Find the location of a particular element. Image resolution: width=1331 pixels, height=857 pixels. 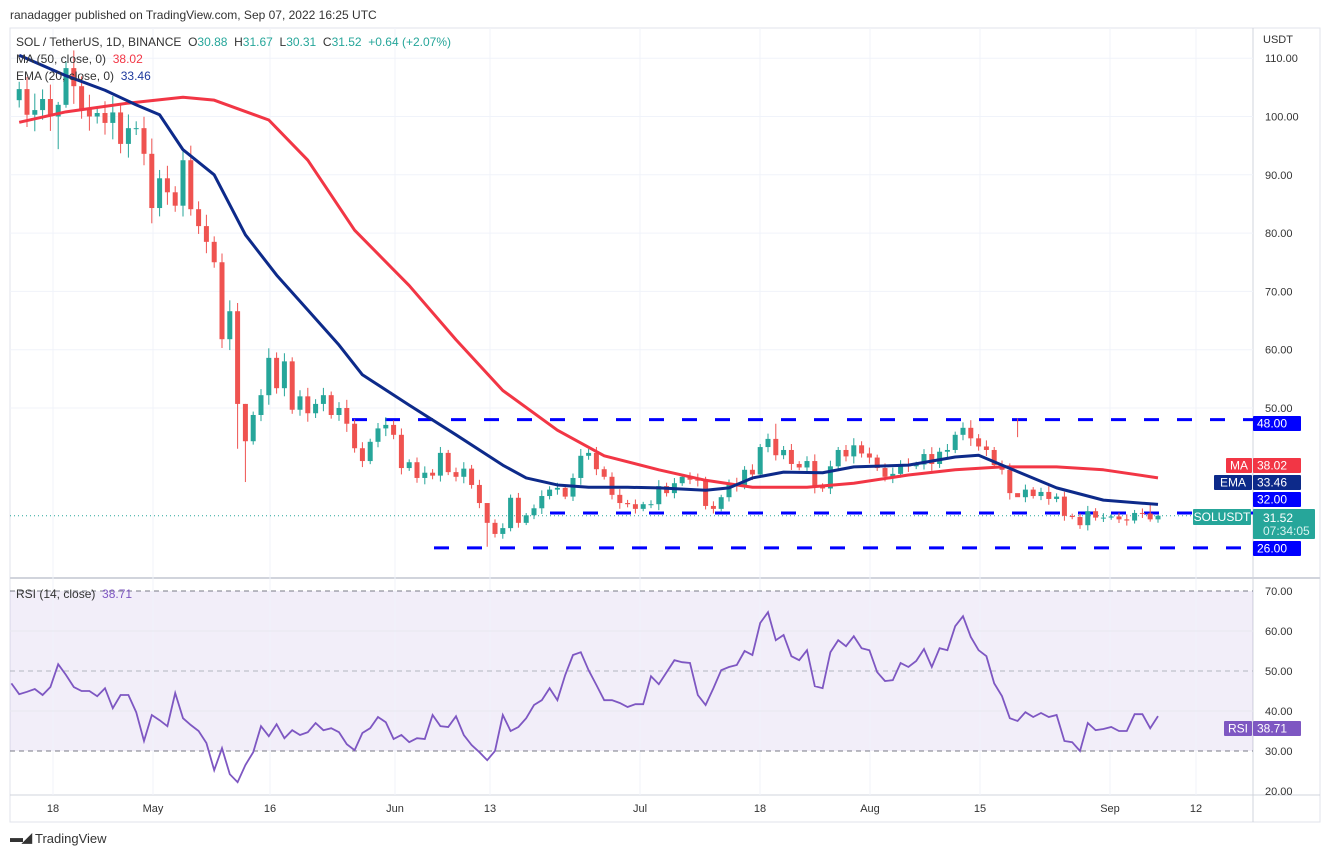

close-label: C is located at coordinates (327, 42).